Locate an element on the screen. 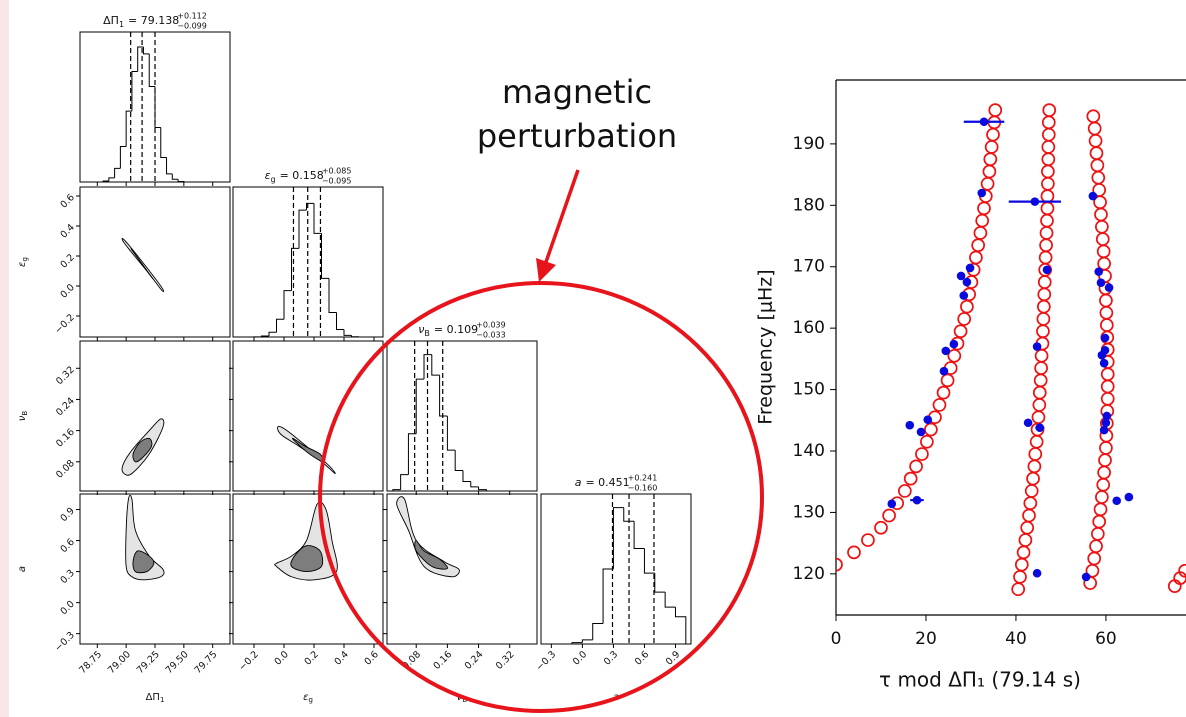 This screenshot has width=1186, height=717. title-err-minus: −0.160 is located at coordinates (643, 488).